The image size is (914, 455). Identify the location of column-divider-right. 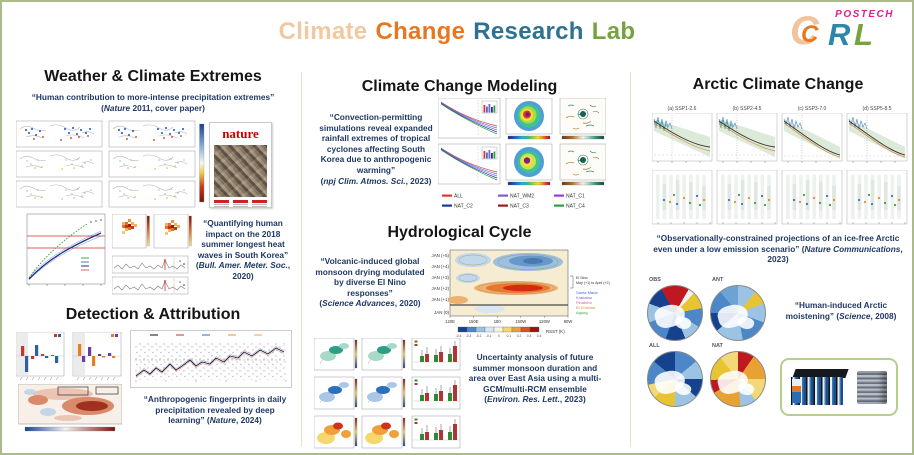
(630, 259).